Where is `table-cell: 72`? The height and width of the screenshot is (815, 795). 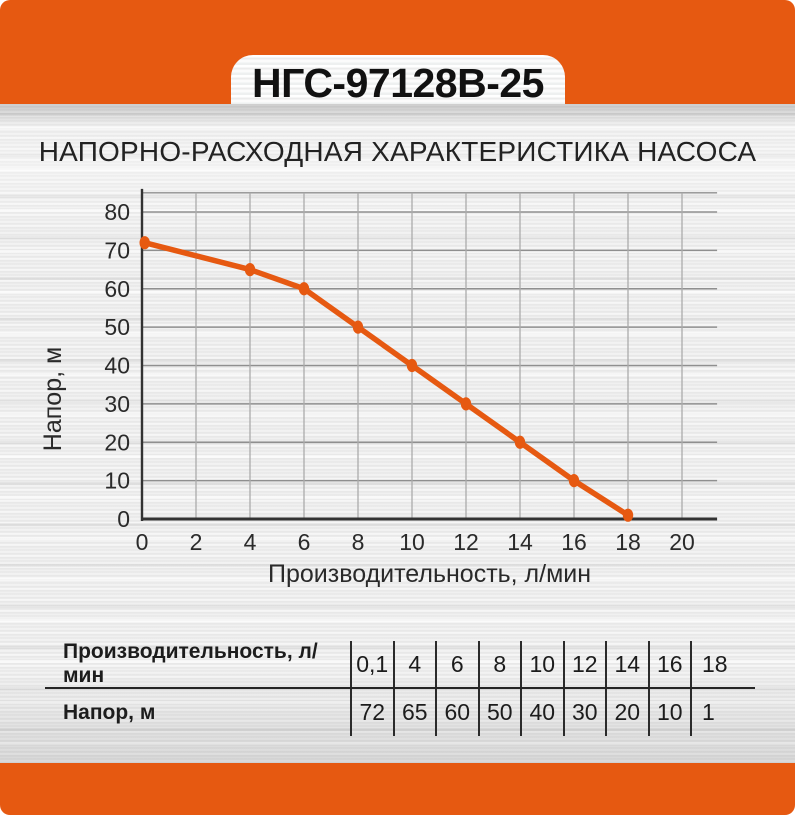
table-cell: 72 is located at coordinates (371, 712).